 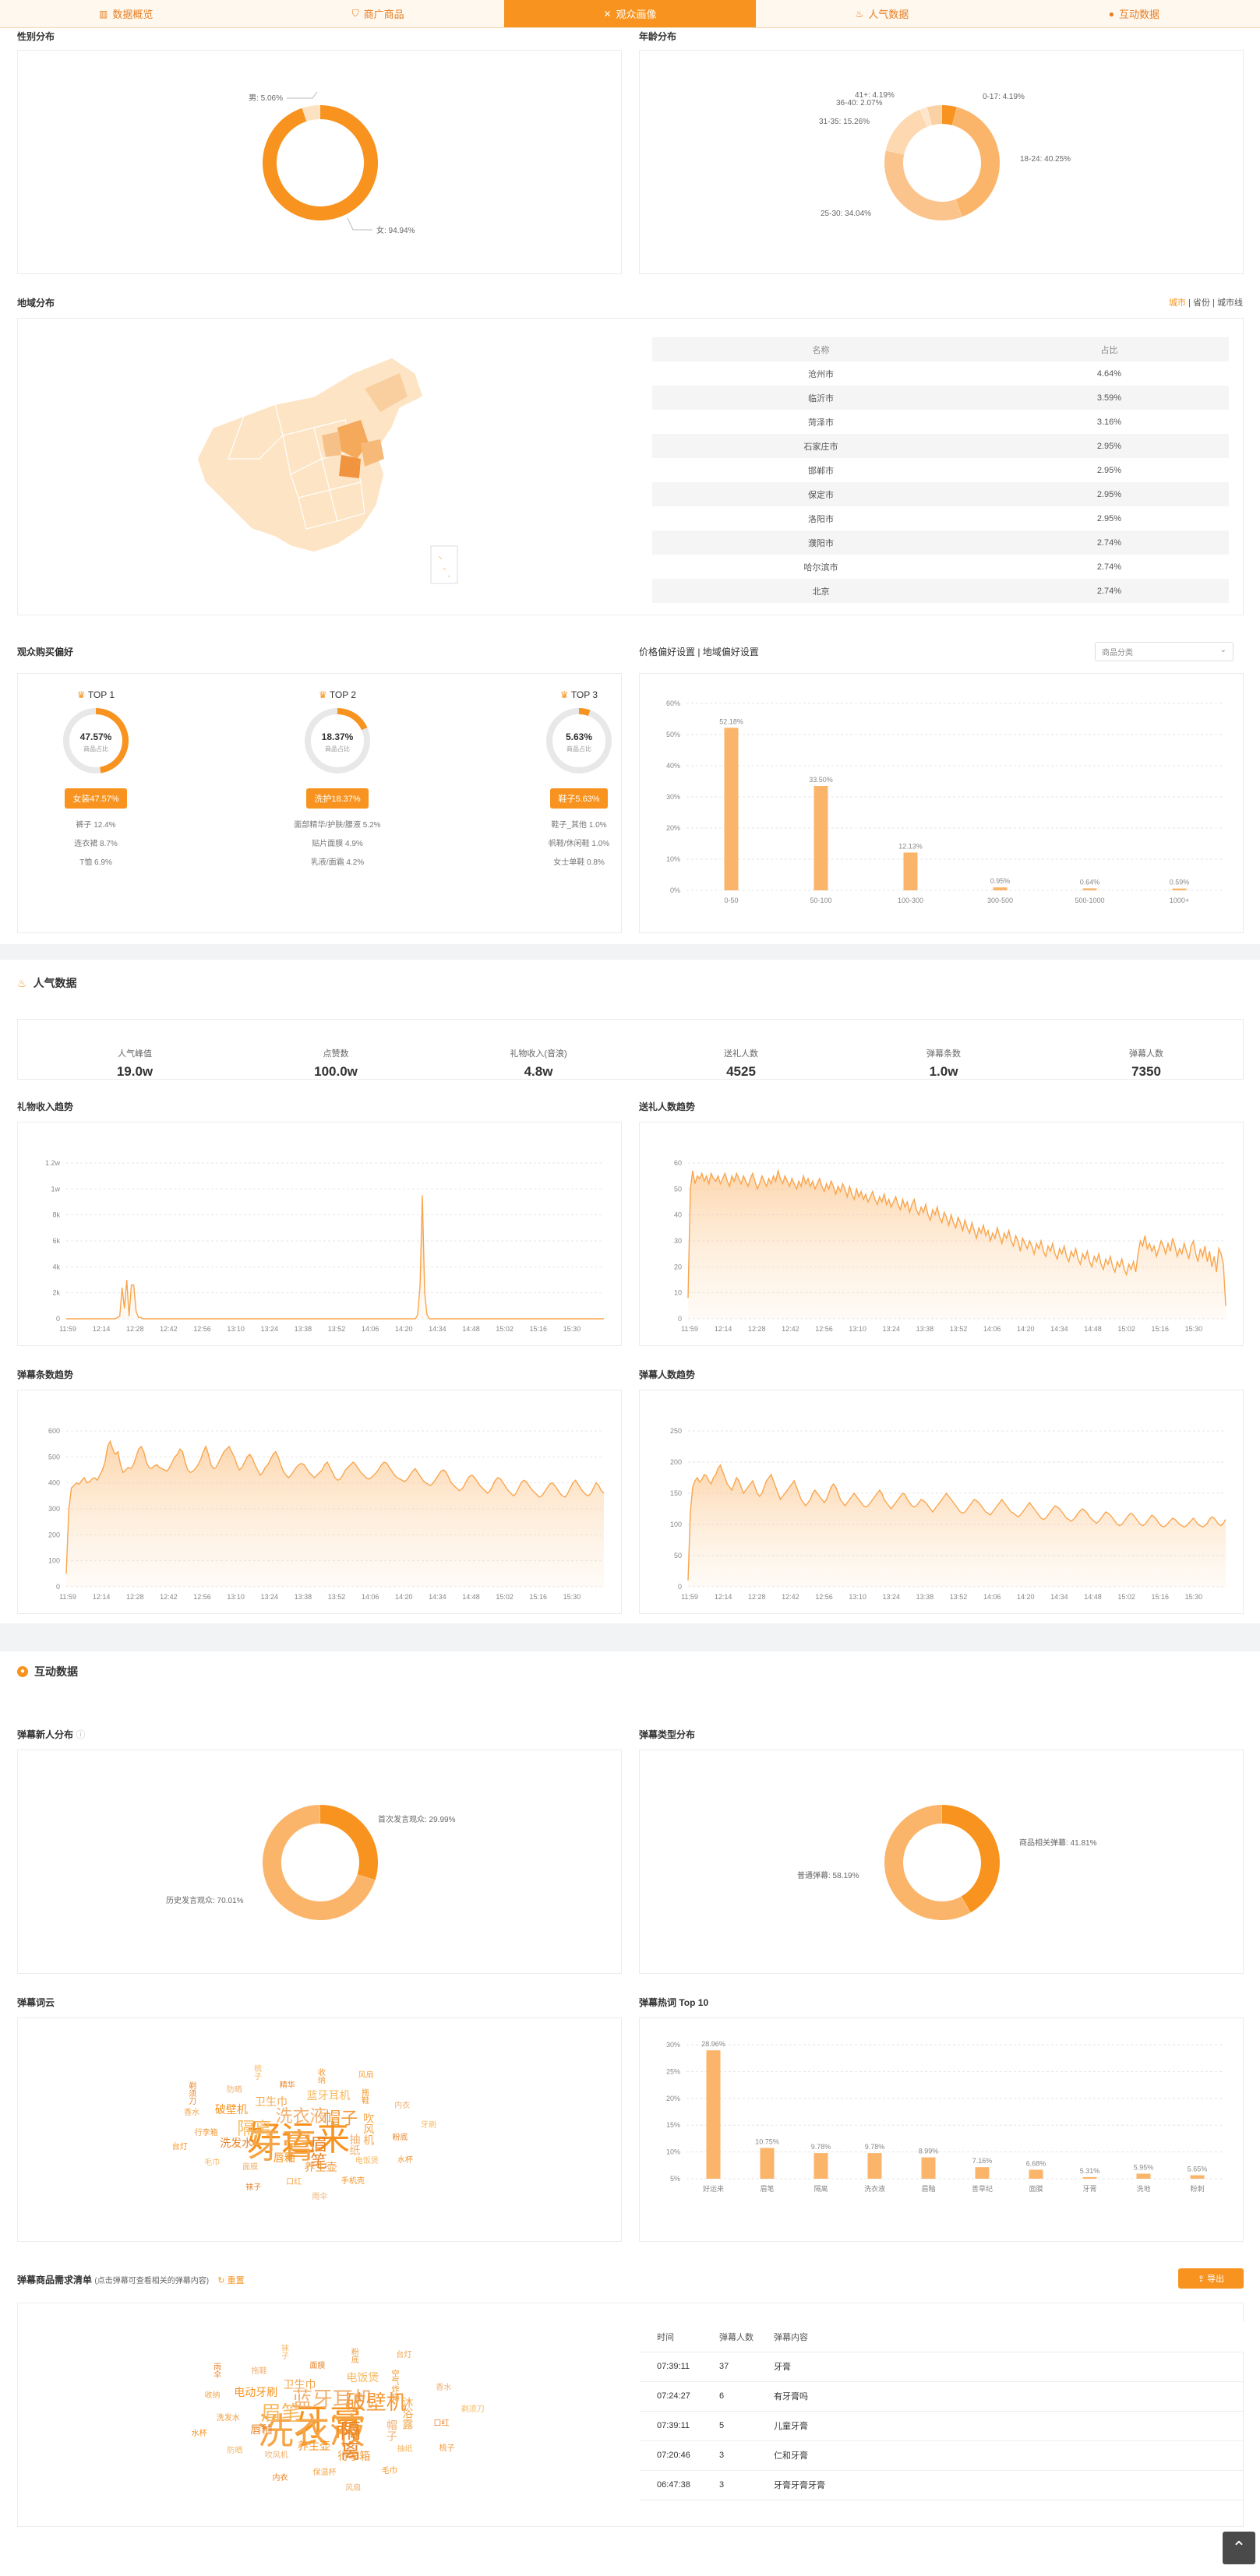 I want to click on word-cloud-word: 抽纸, so click(x=405, y=2449).